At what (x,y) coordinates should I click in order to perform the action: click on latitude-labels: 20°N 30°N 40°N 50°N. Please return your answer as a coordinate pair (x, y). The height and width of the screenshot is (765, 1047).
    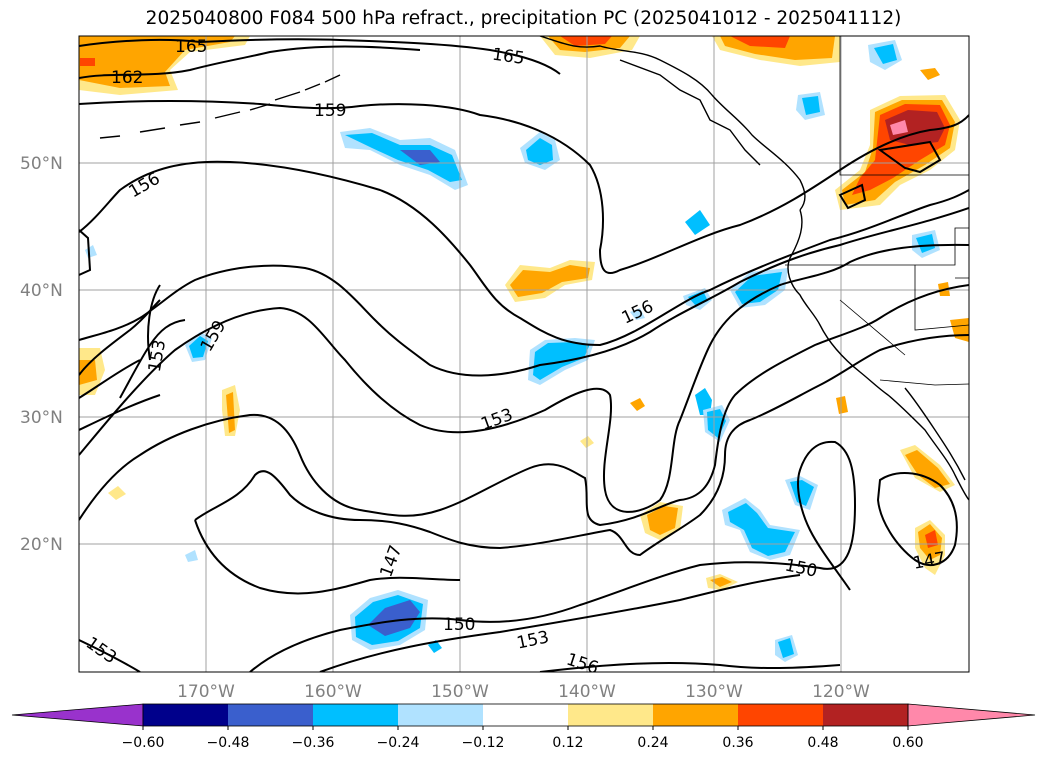
    Looking at the image, I should click on (41, 354).